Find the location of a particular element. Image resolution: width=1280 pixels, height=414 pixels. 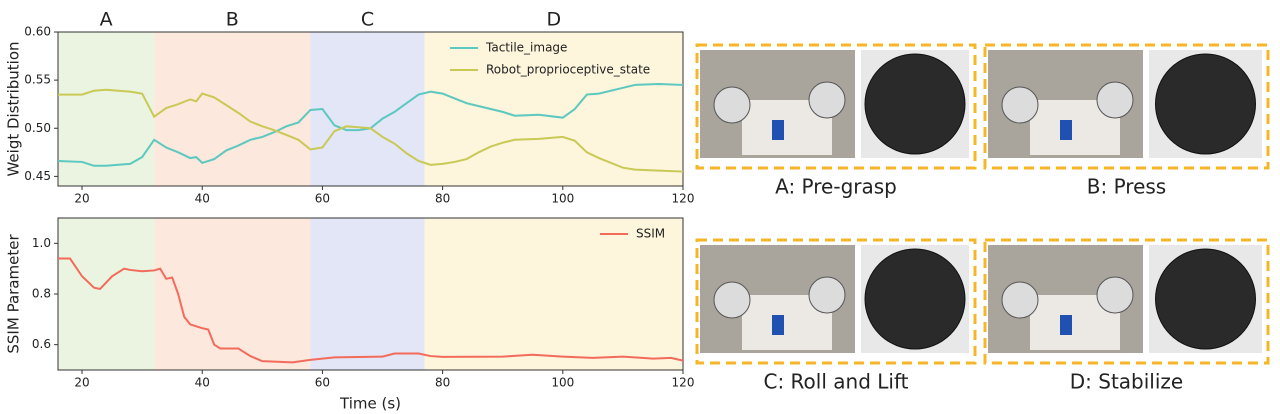

panel-caption: B: Press is located at coordinates (1126, 187).